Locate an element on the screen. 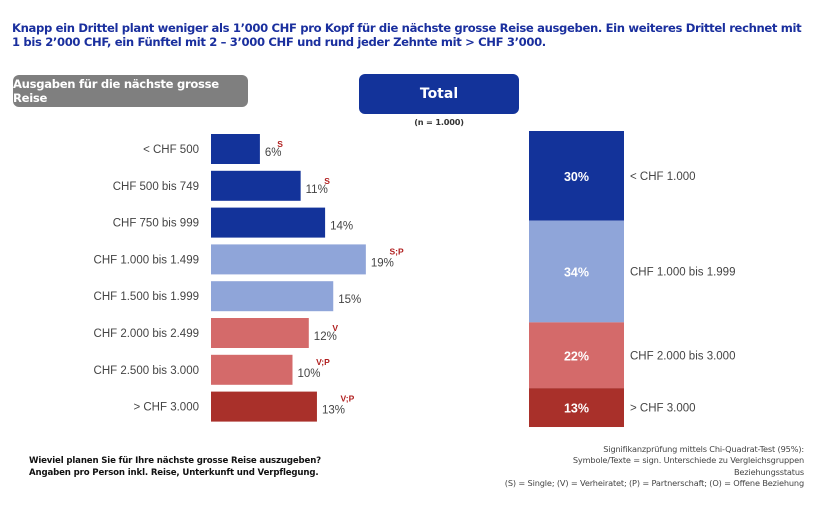  segment-value-label: 22% is located at coordinates (576, 356).